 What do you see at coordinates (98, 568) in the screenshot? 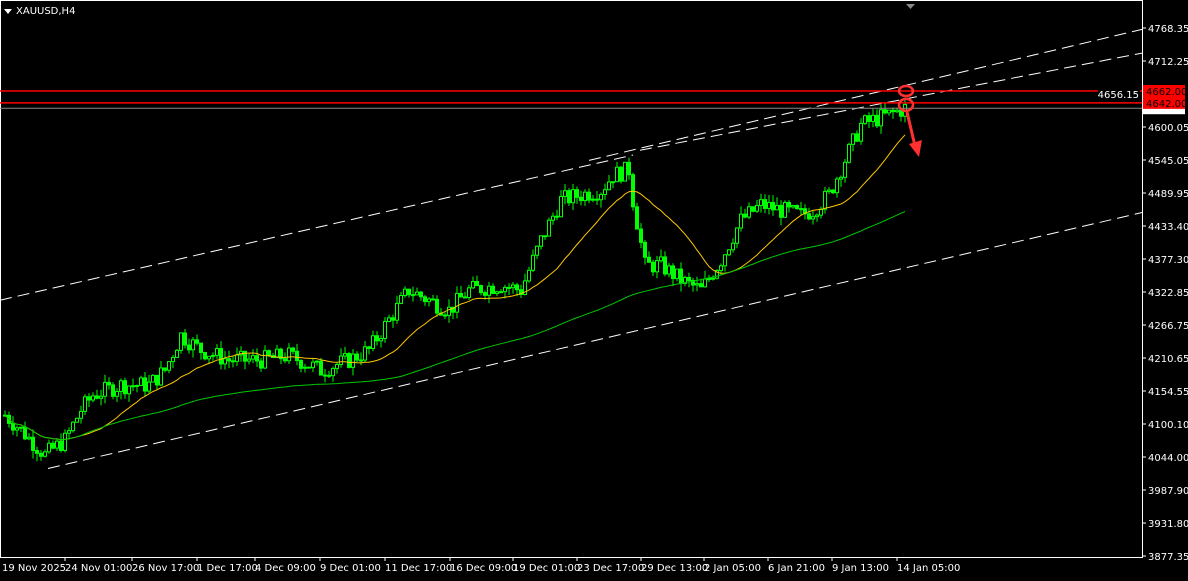
I see `x-tick-label: 24 Nov 01:00` at bounding box center [98, 568].